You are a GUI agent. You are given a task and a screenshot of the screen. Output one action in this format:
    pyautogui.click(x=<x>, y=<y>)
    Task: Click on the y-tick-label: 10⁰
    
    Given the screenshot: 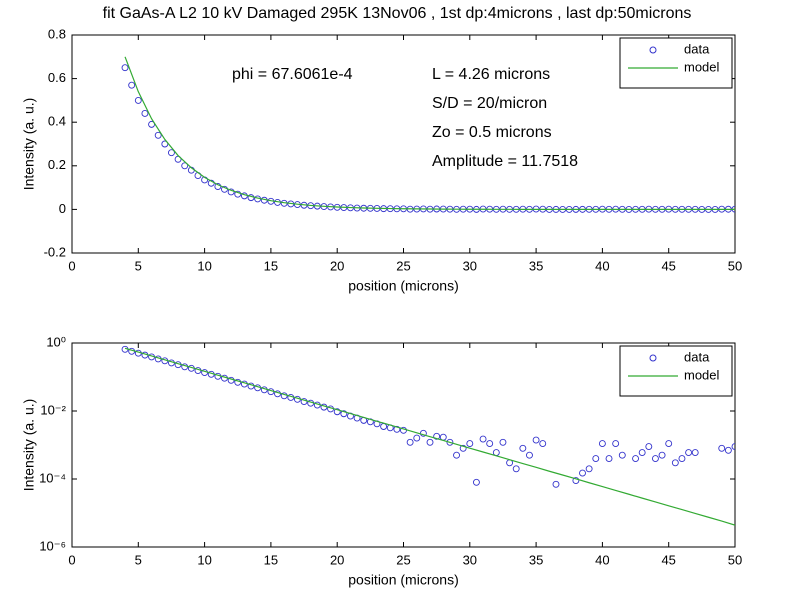 What is the action you would take?
    pyautogui.click(x=56, y=341)
    